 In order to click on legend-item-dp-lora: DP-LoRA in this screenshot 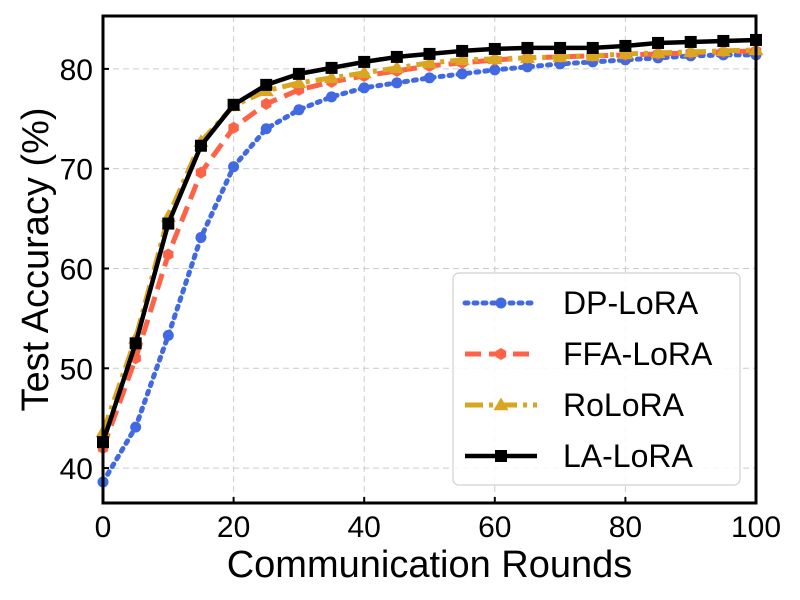, I will do `click(580, 303)`.